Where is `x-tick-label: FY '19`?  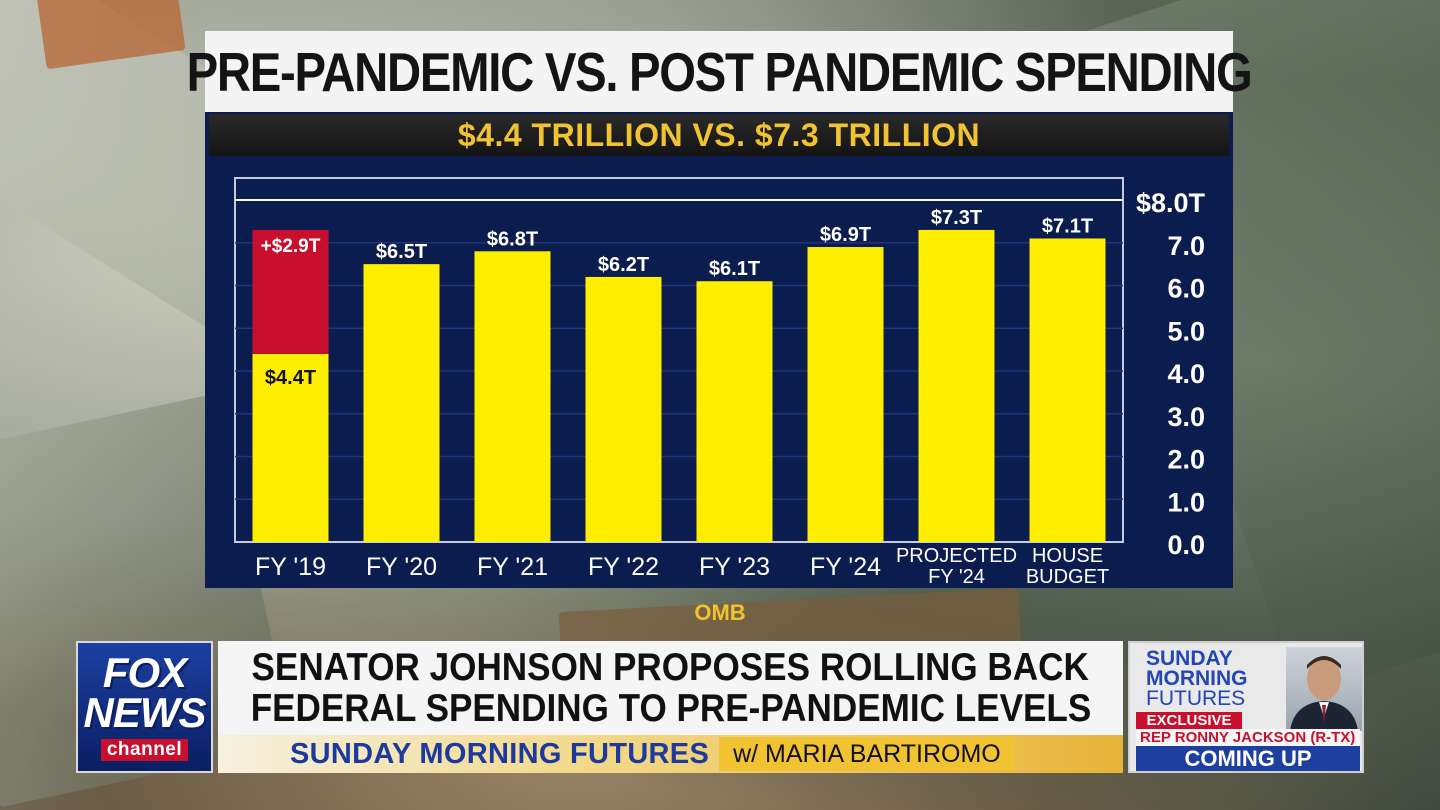
x-tick-label: FY '19 is located at coordinates (290, 567).